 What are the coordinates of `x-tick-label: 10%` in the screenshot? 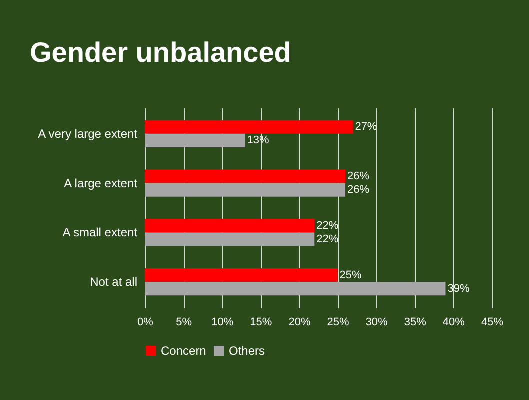 It's located at (223, 322).